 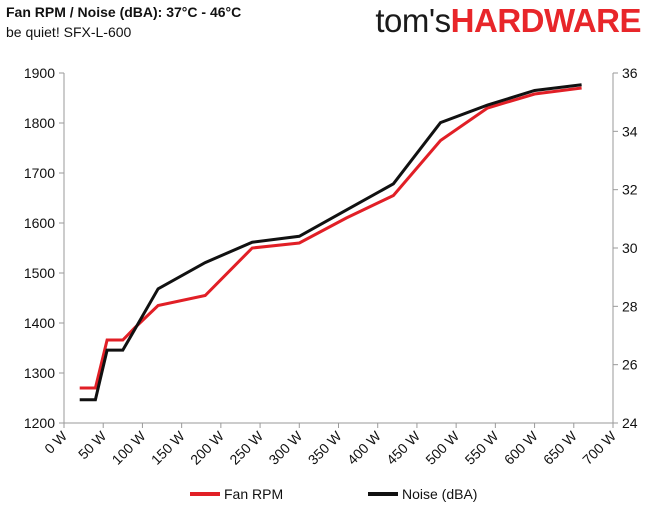 What do you see at coordinates (560, 447) in the screenshot?
I see `x-tick-label: 650 W` at bounding box center [560, 447].